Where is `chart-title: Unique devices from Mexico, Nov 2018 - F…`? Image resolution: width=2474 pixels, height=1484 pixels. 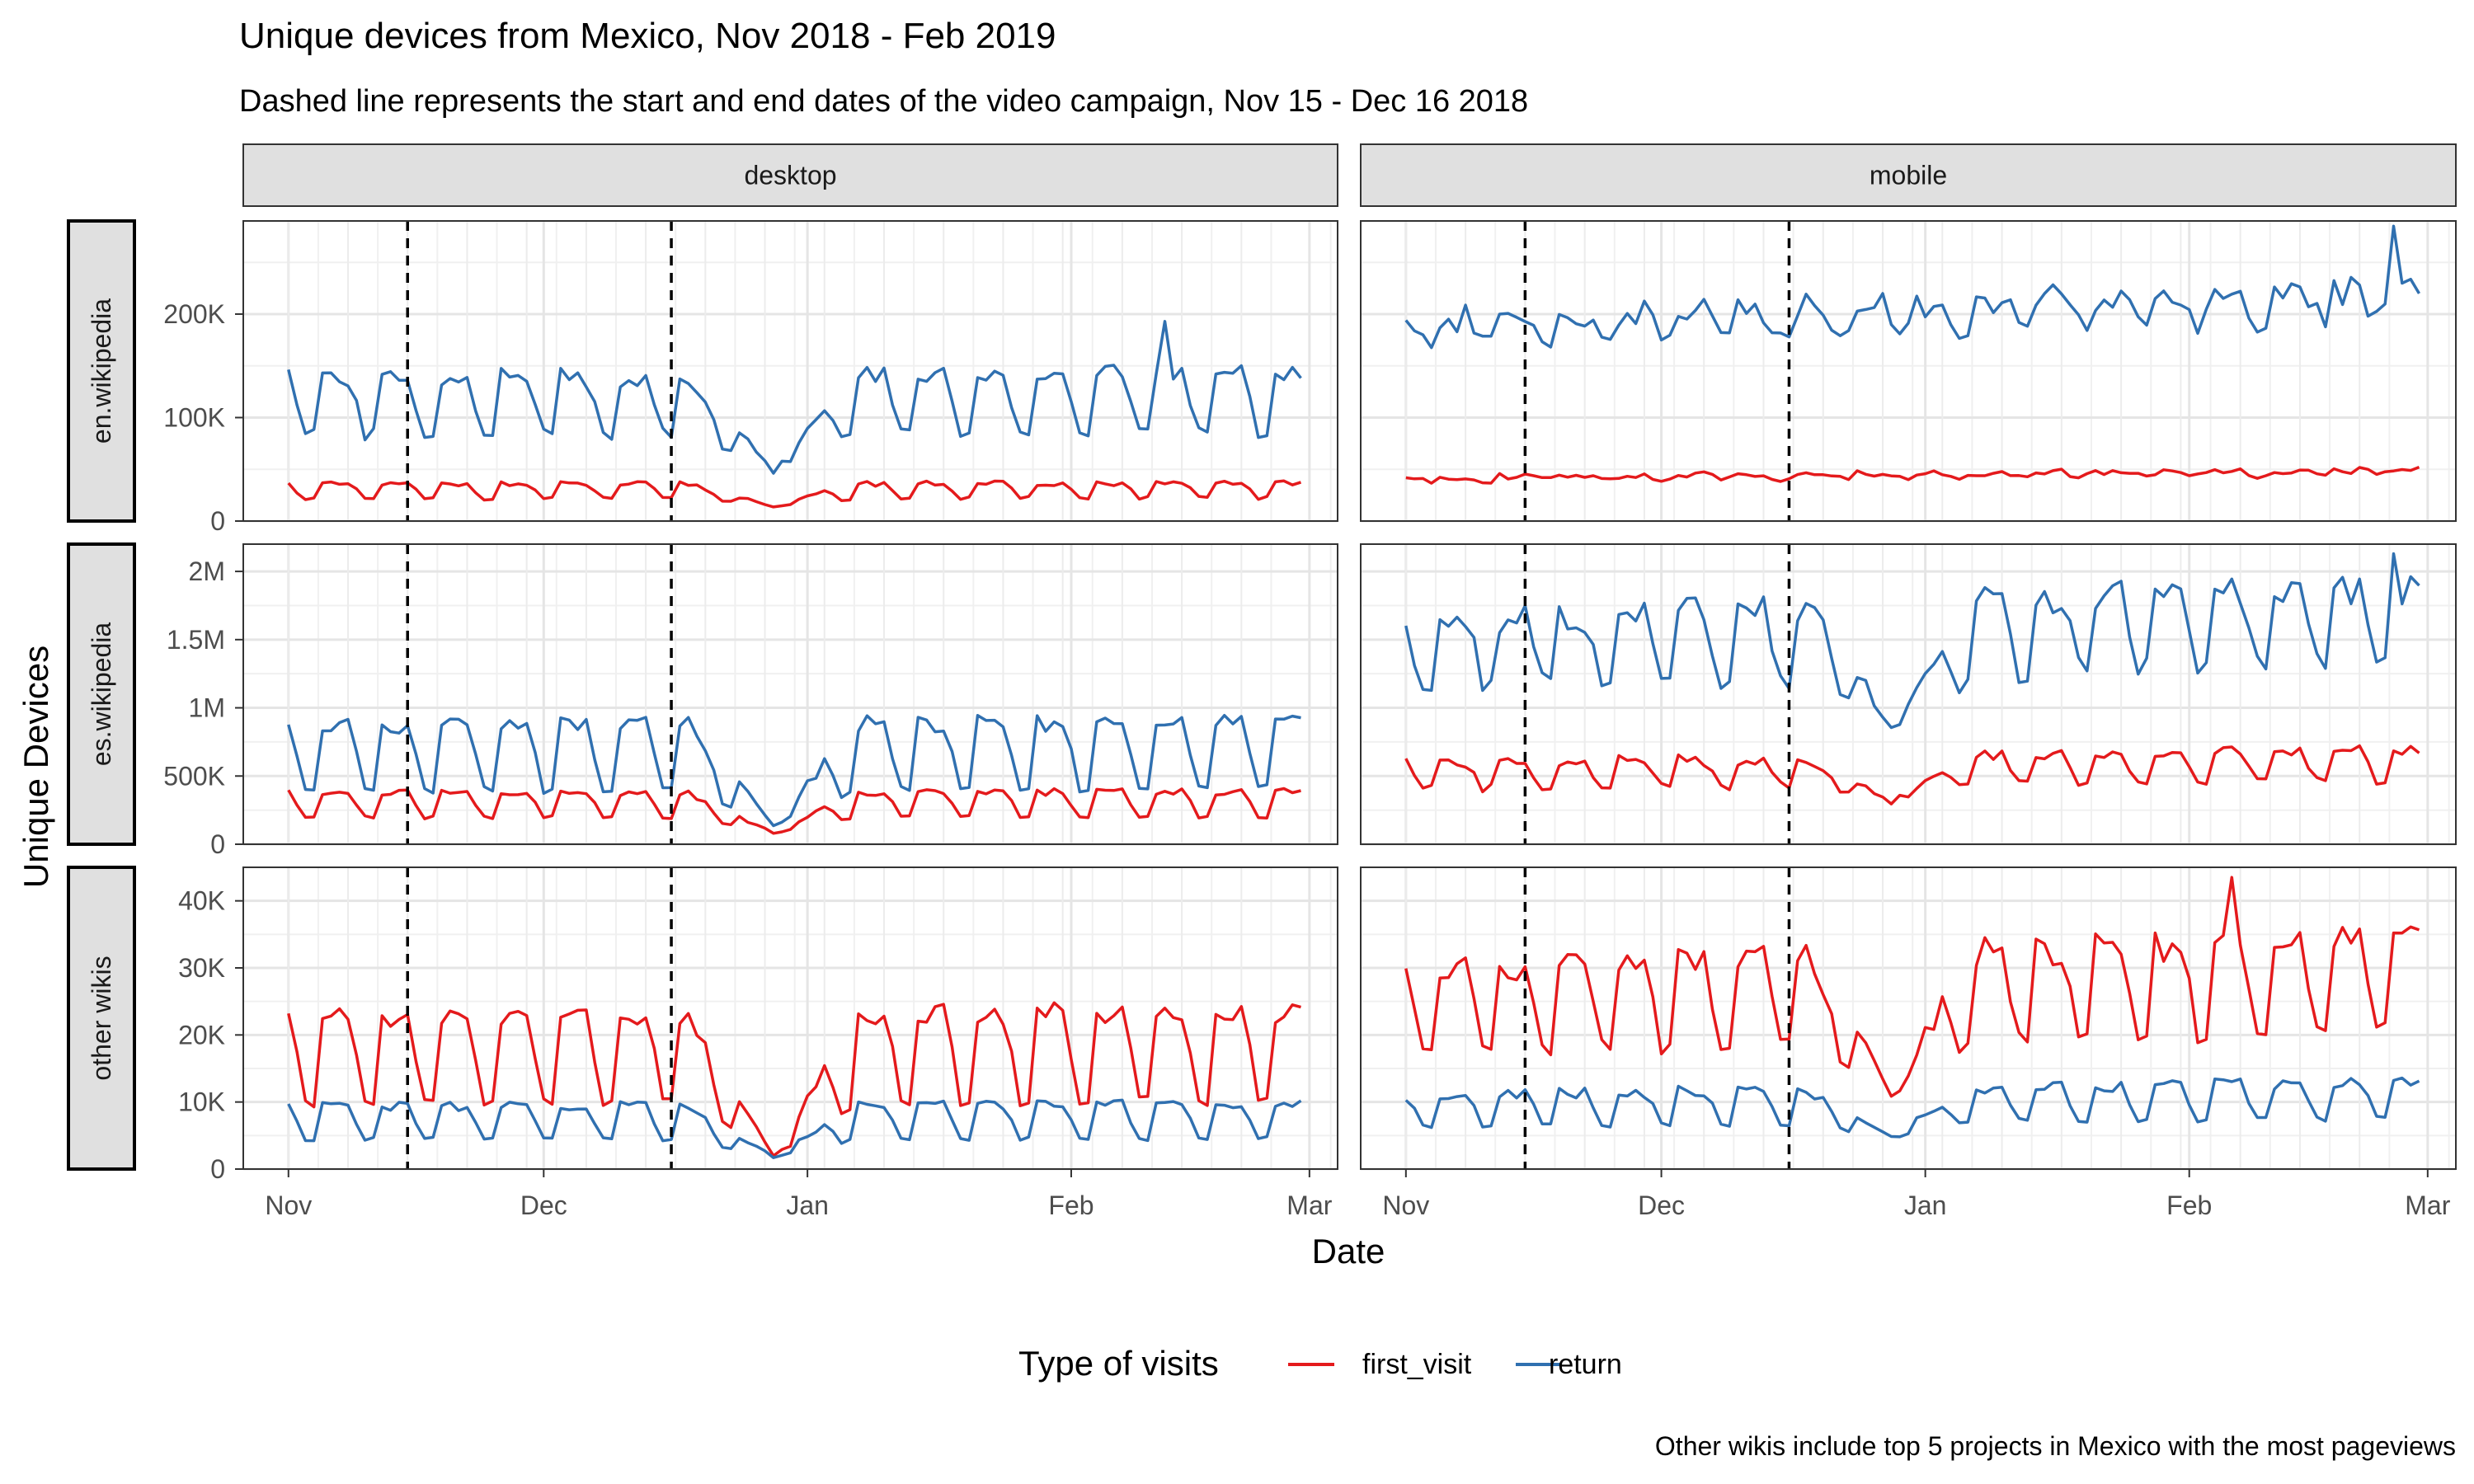 chart-title: Unique devices from Mexico, Nov 2018 - F… is located at coordinates (647, 36).